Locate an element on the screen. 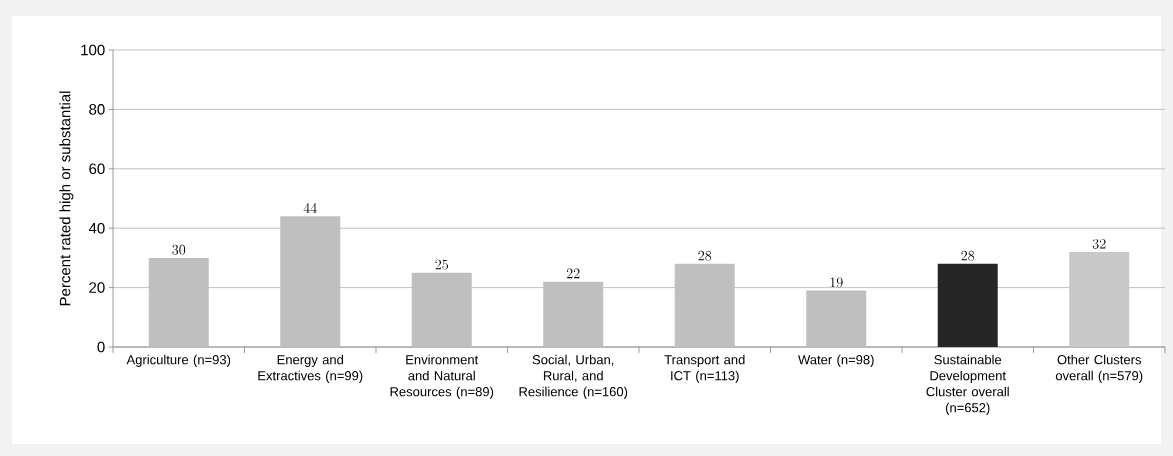  x-tick-label: Agriculture (n=93) is located at coordinates (178, 360).